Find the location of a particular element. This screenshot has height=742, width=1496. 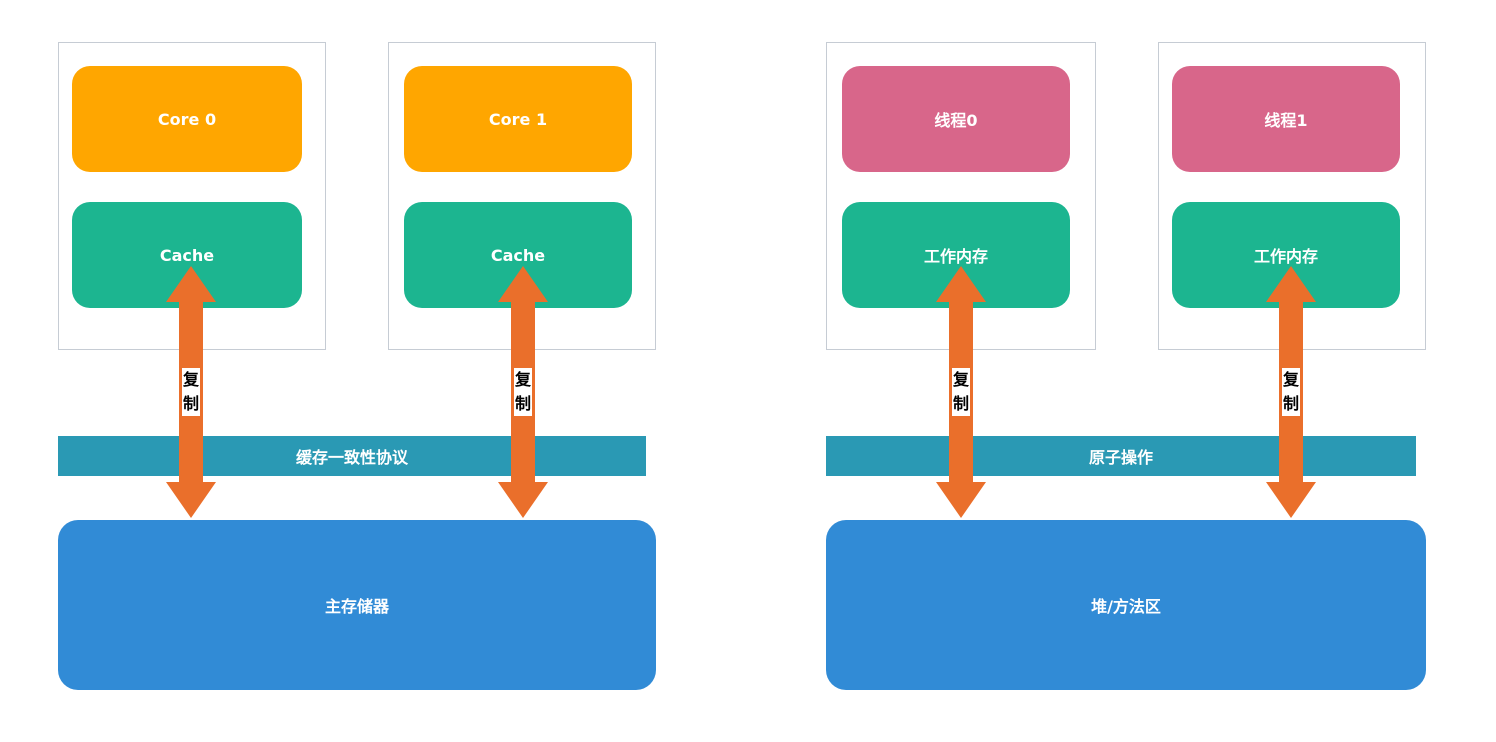

thread0-box: 线程0 is located at coordinates (956, 119).